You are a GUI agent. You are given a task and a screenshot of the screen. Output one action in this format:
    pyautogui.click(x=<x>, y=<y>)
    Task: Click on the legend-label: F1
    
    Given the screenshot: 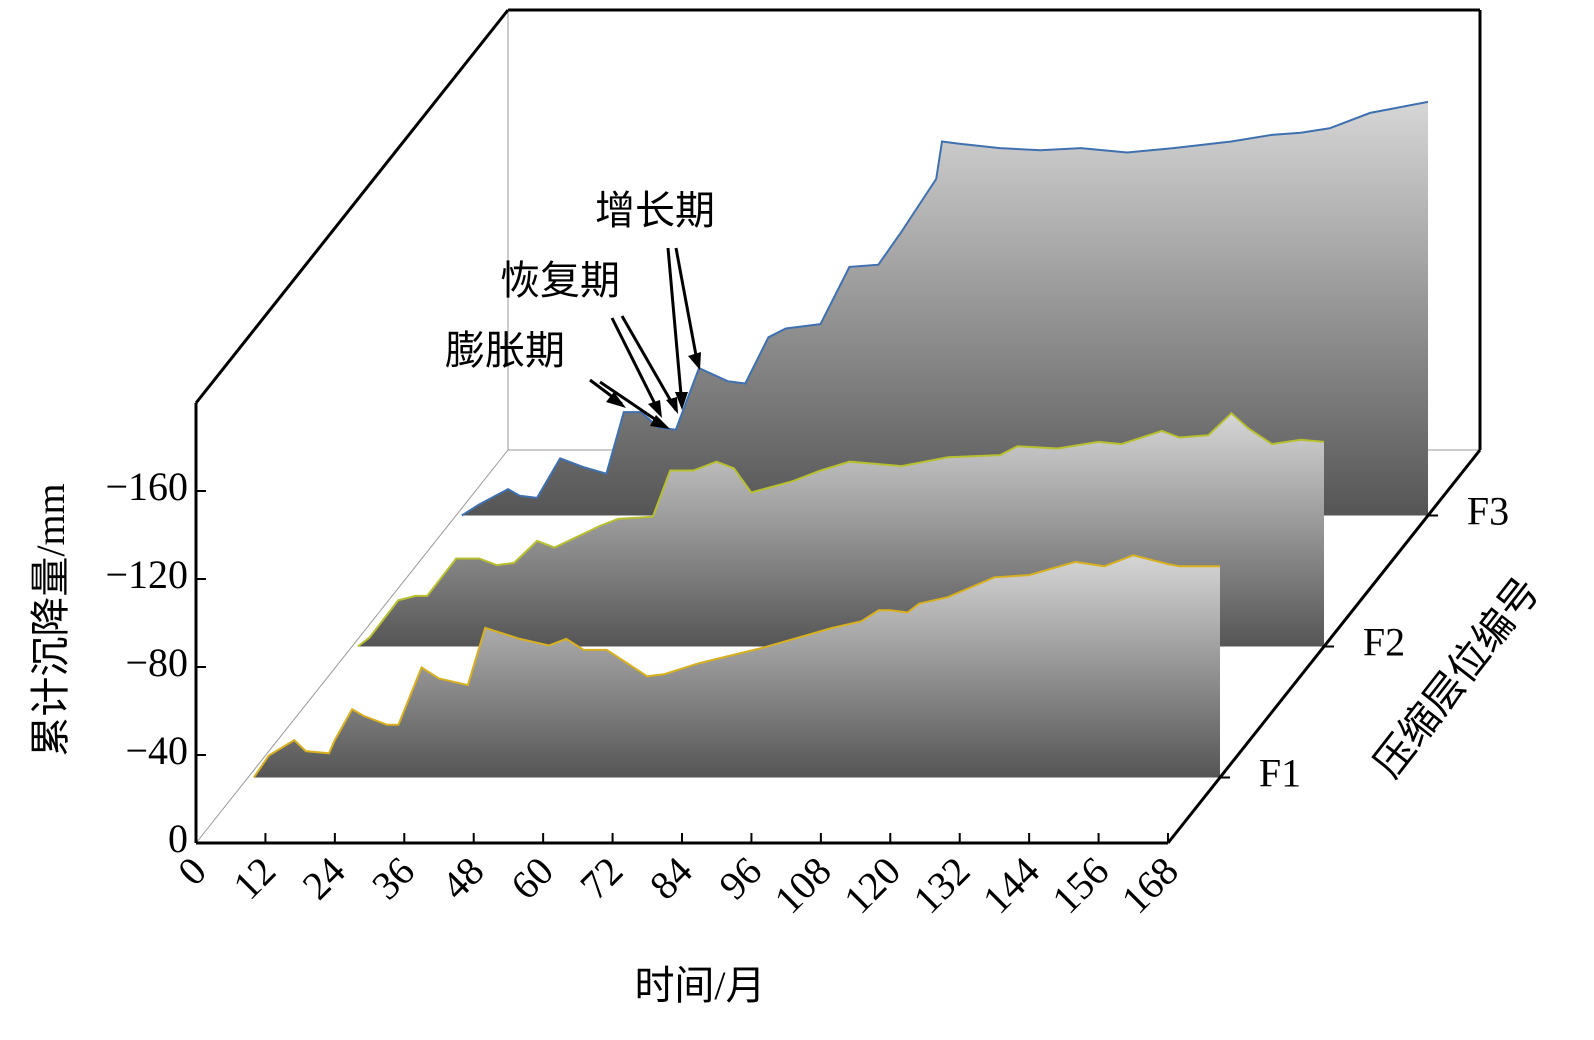 What is the action you would take?
    pyautogui.click(x=1280, y=773)
    